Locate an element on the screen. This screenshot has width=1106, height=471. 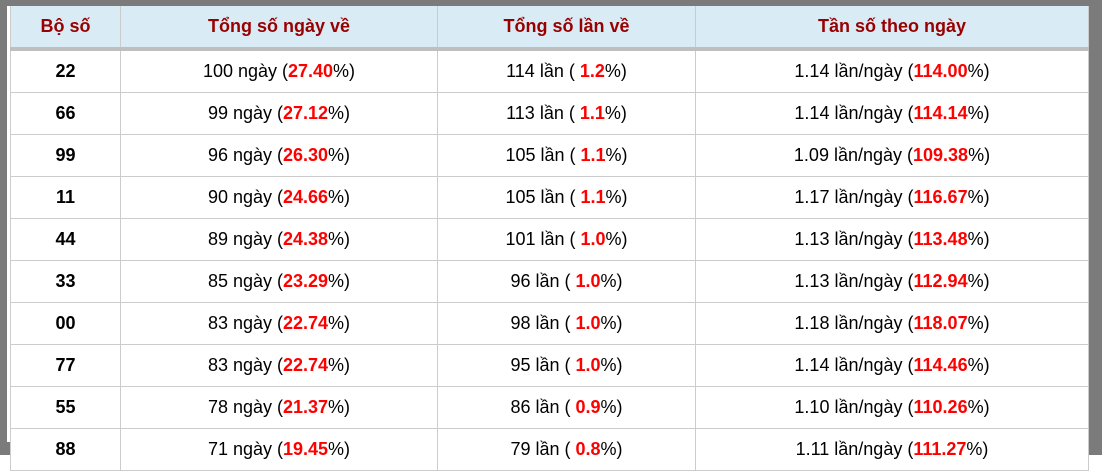
pair-number: 22 is located at coordinates (65, 71).